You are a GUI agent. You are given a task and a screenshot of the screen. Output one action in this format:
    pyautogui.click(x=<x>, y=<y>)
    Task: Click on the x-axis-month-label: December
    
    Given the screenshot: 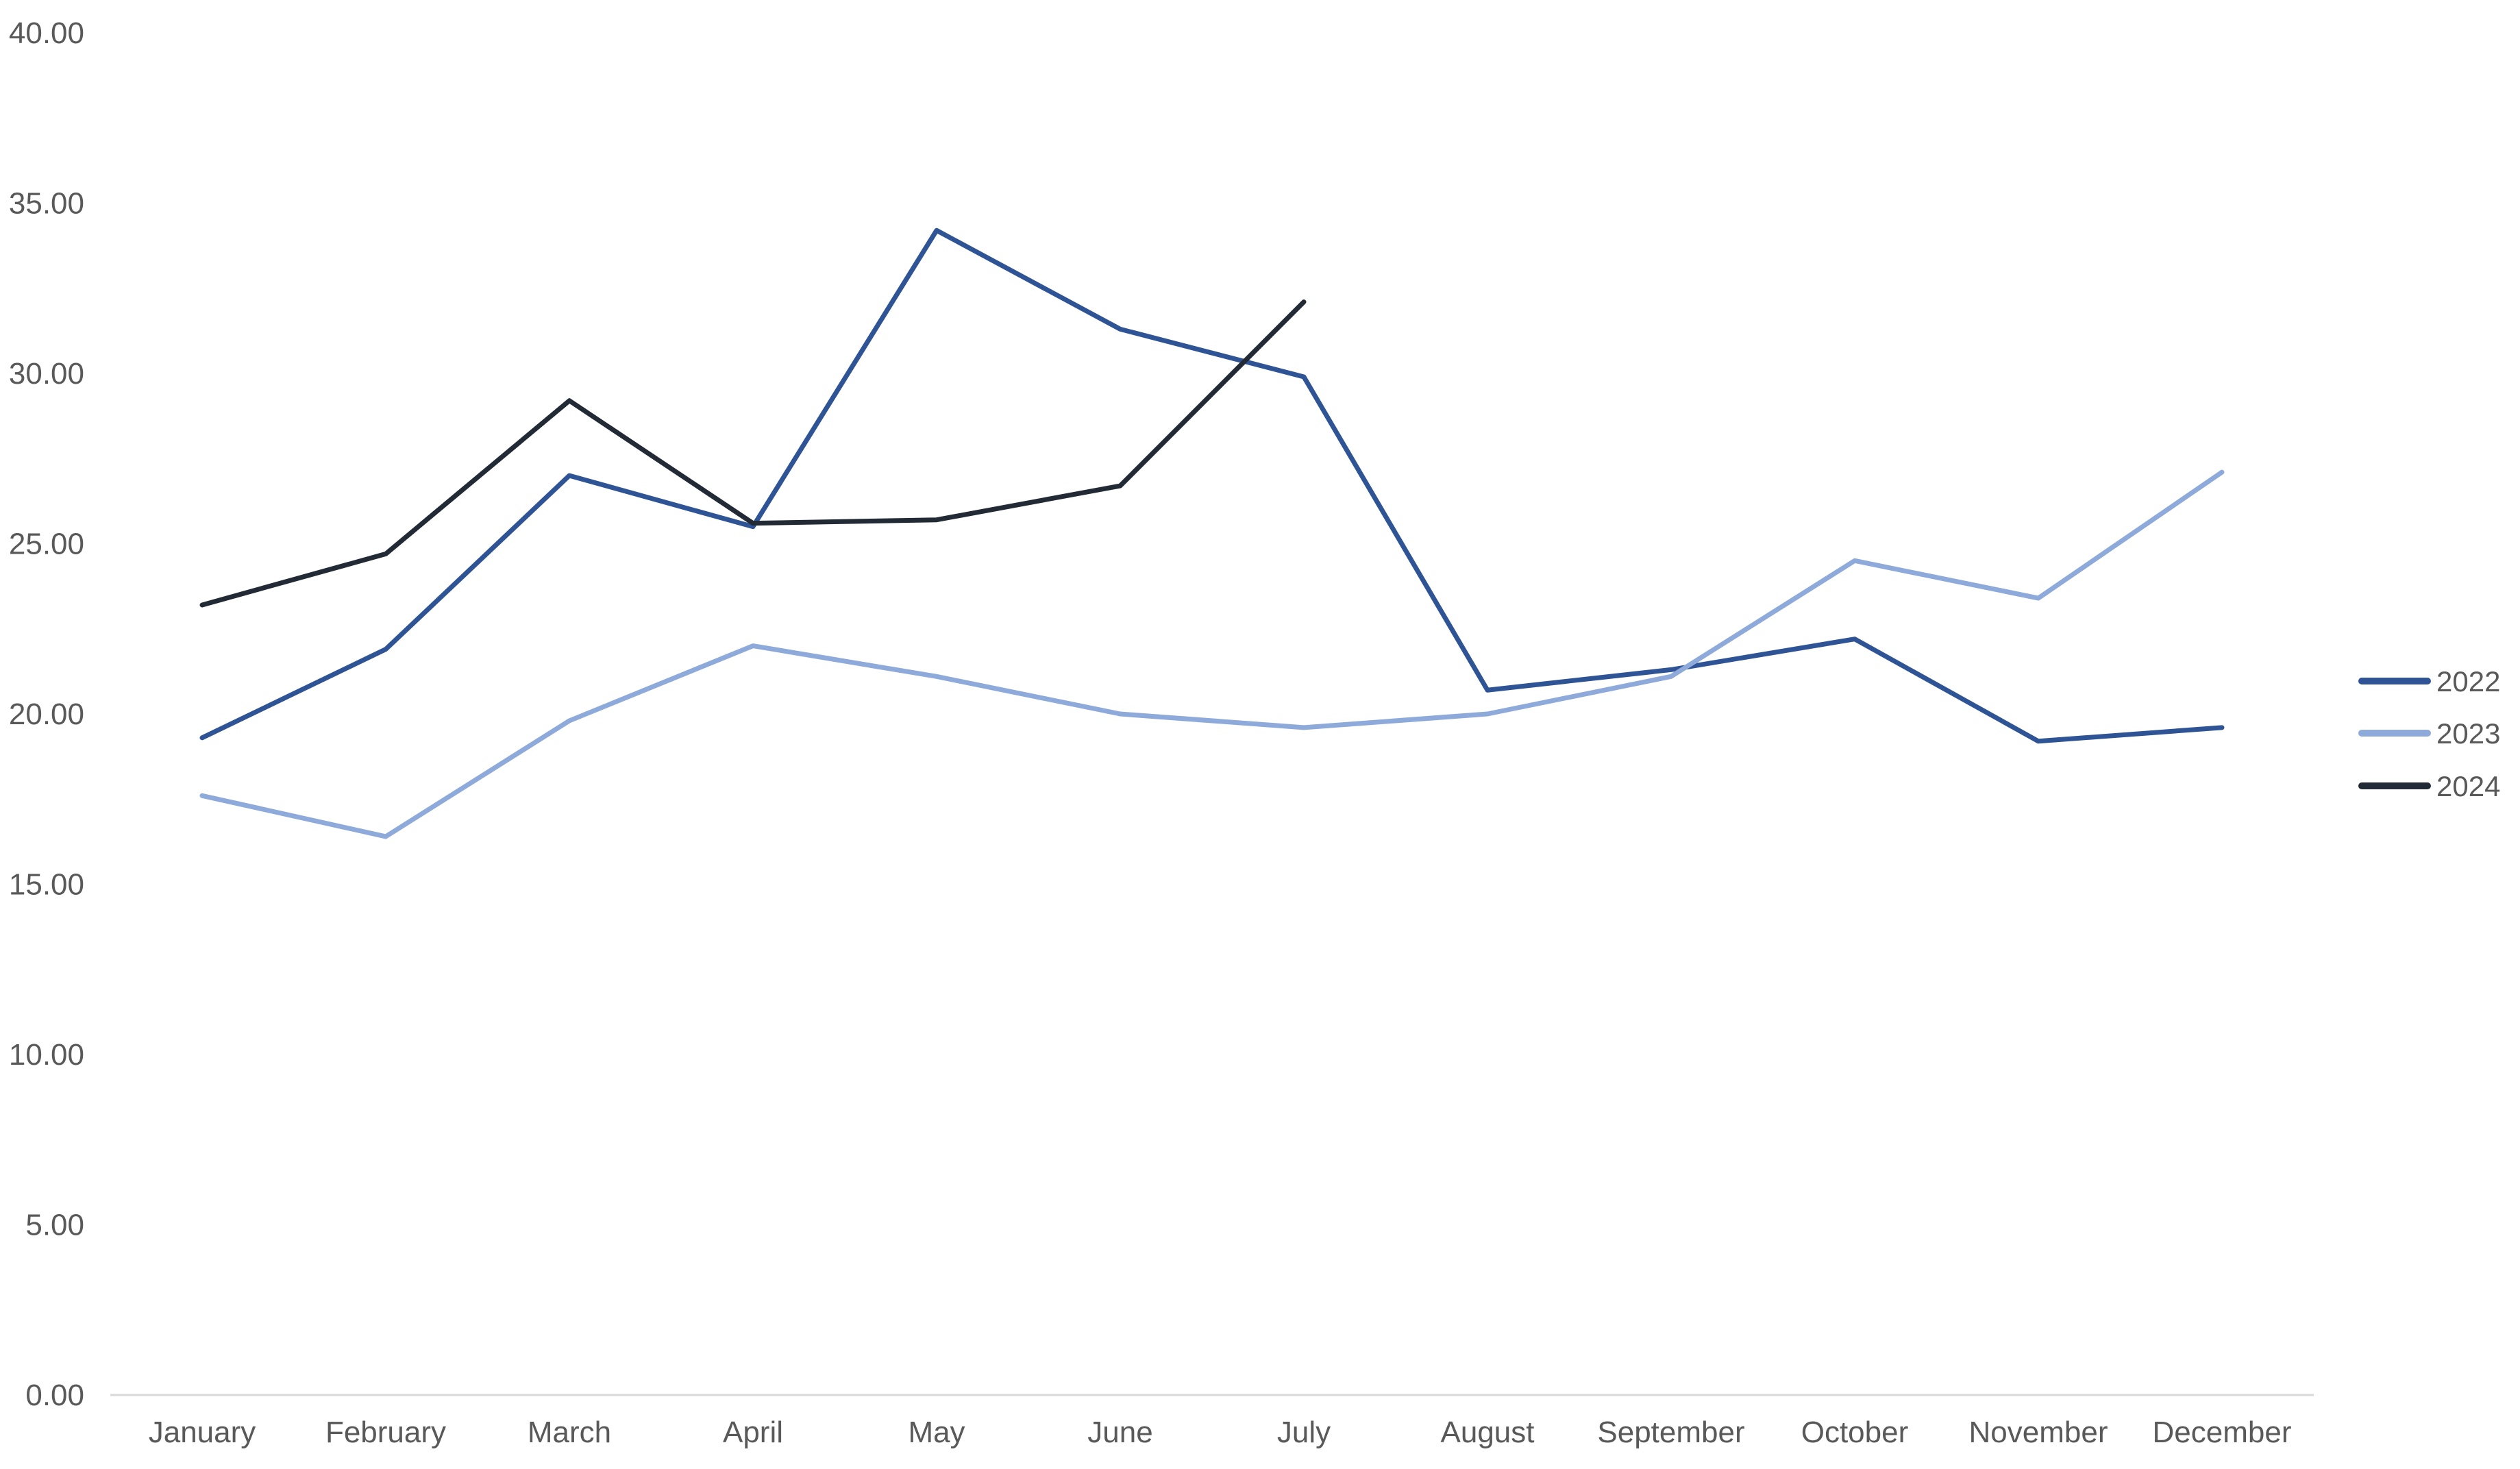 What is the action you would take?
    pyautogui.click(x=2222, y=1432)
    